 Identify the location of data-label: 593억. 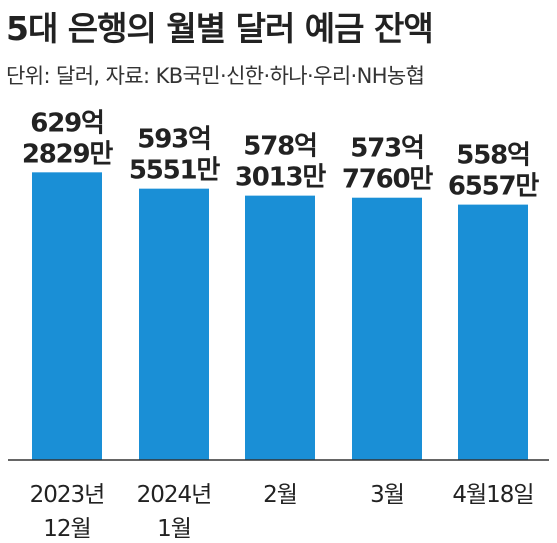
(173, 140).